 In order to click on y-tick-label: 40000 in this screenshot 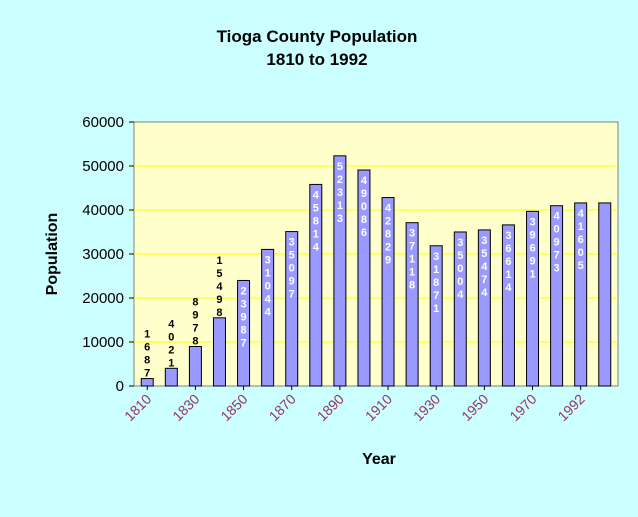, I will do `click(103, 210)`.